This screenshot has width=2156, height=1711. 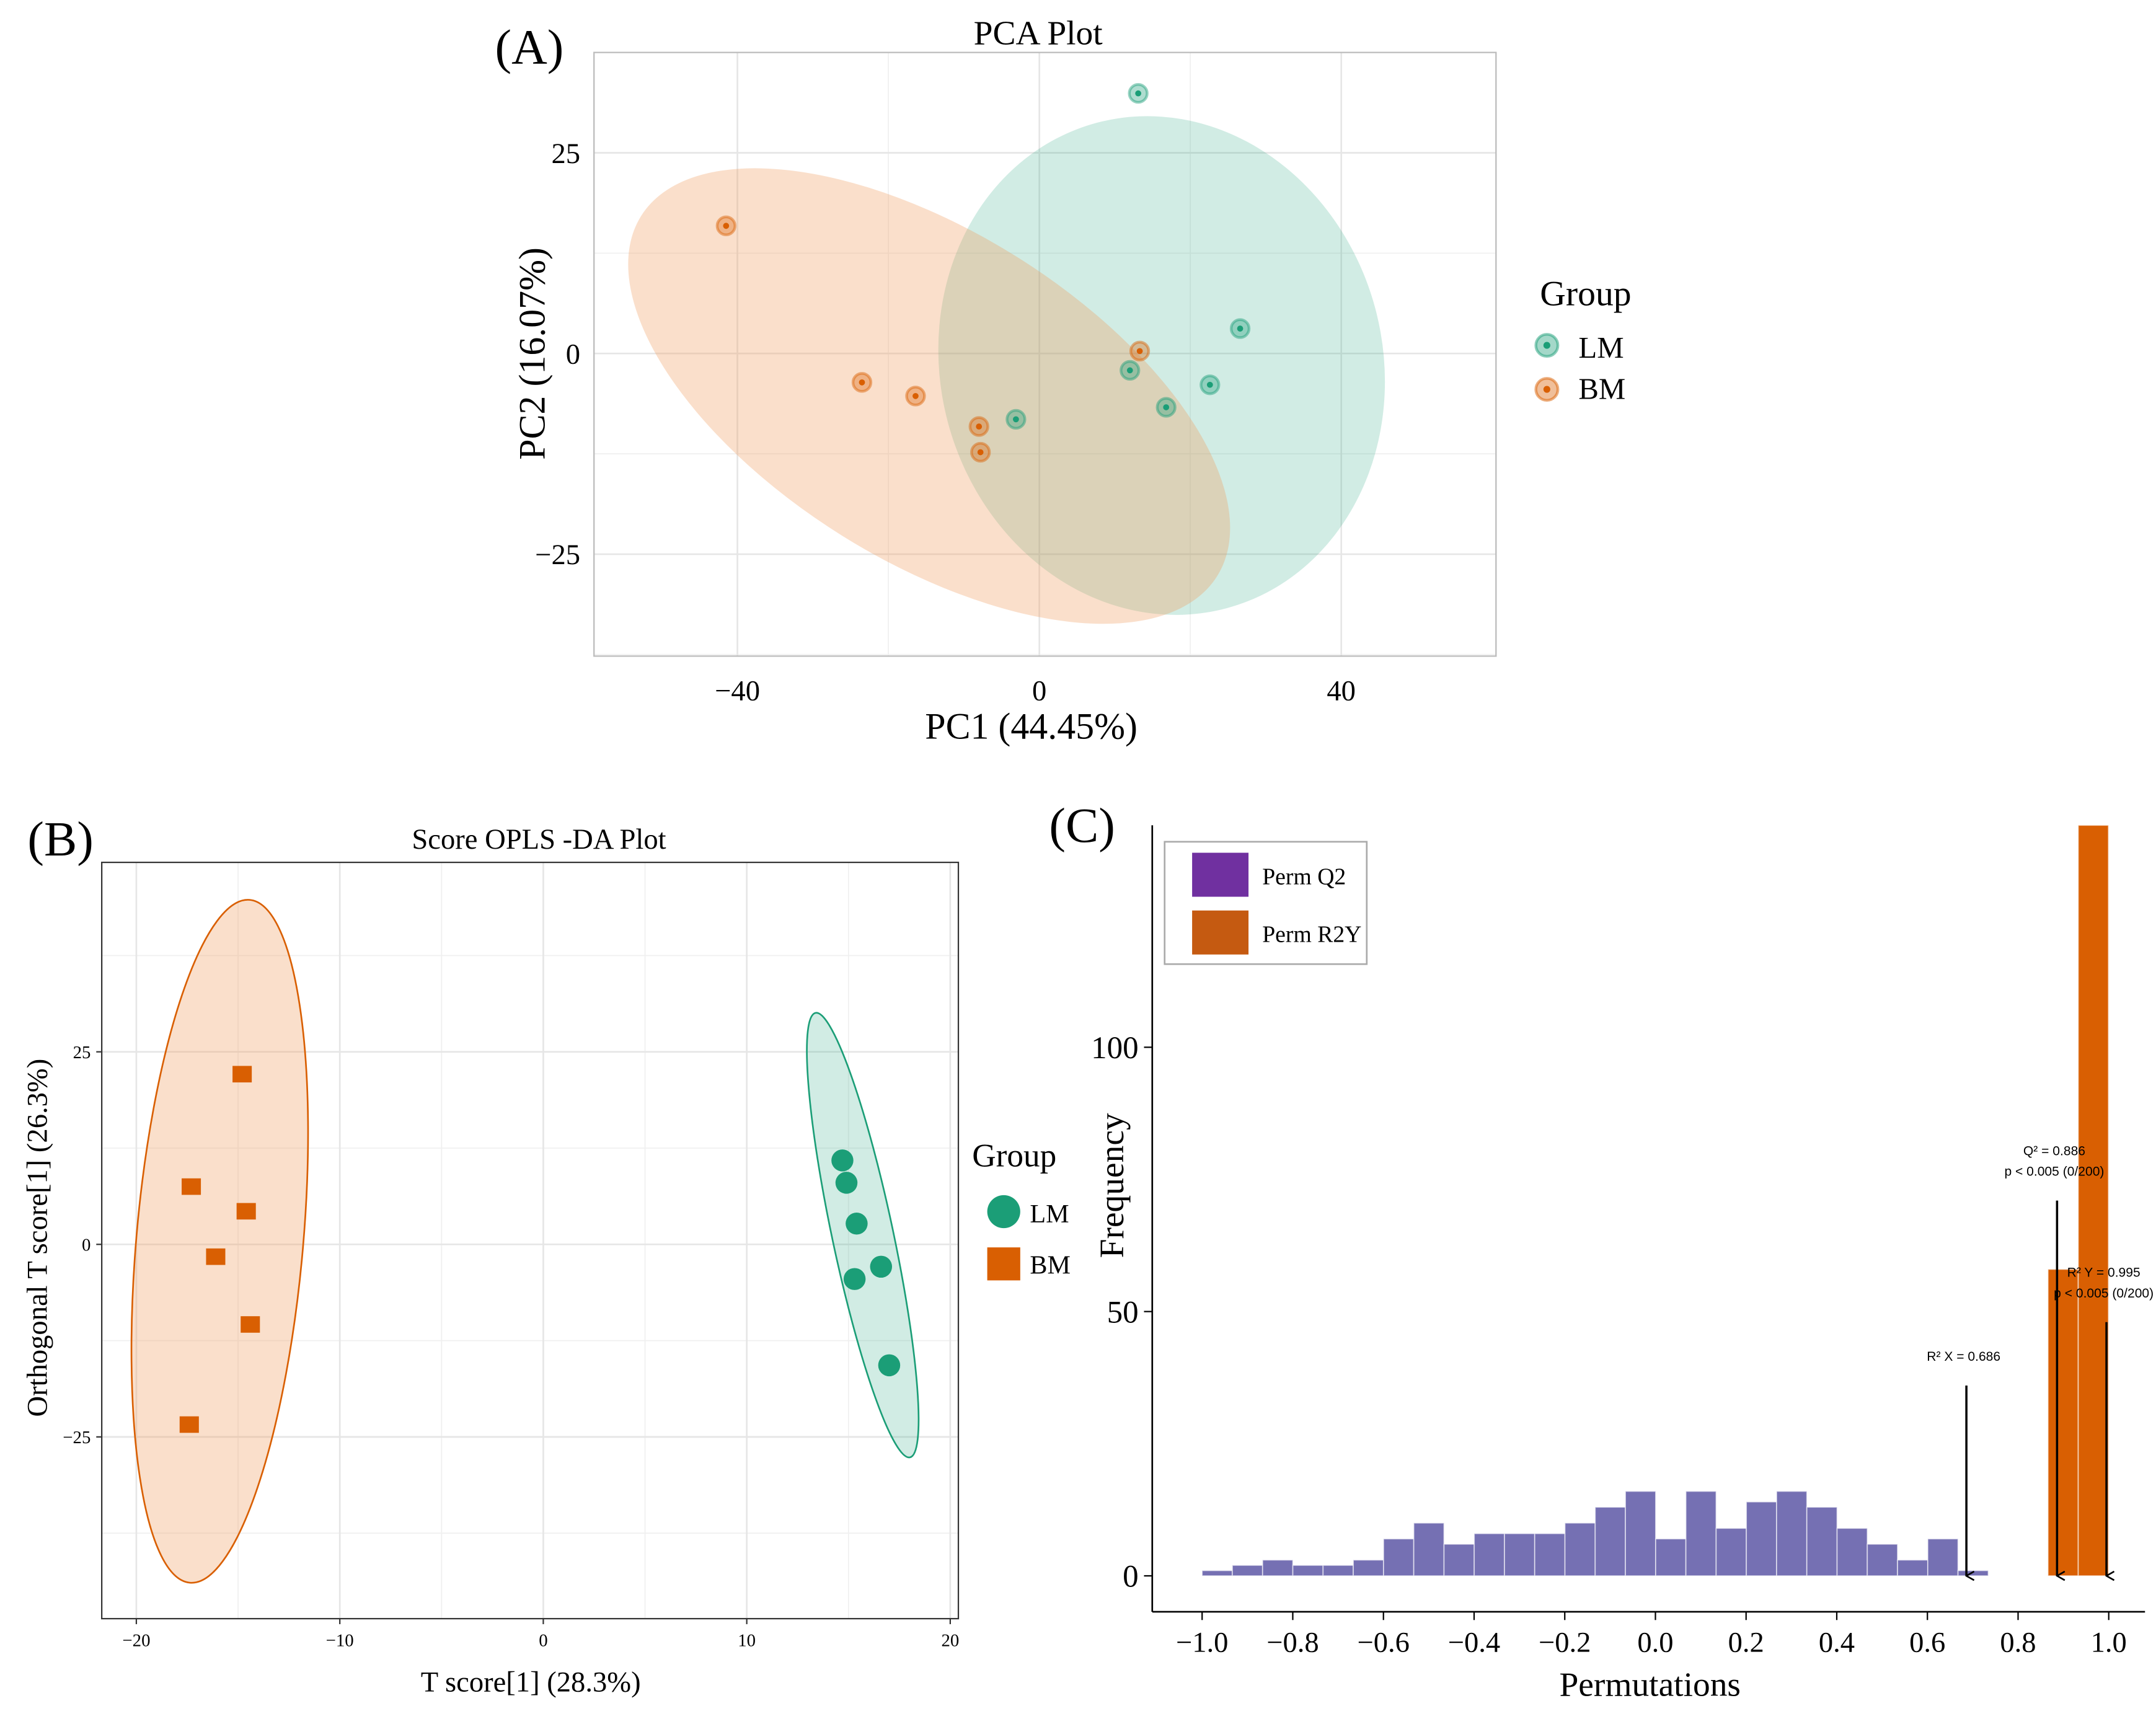 I want to click on legend-lm-label-b: LM, so click(x=1049, y=1214).